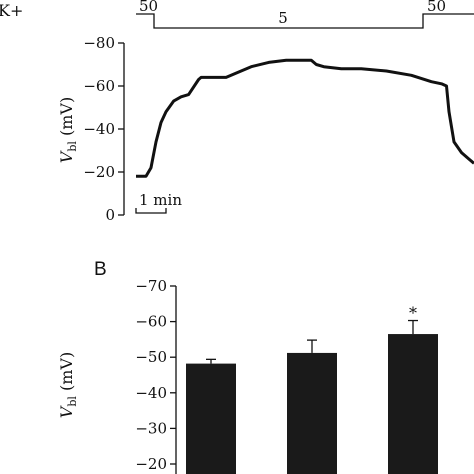 Image resolution: width=474 pixels, height=474 pixels. Describe the element at coordinates (99, 86) in the screenshot. I see `panel-a-tick-label: −60` at that location.